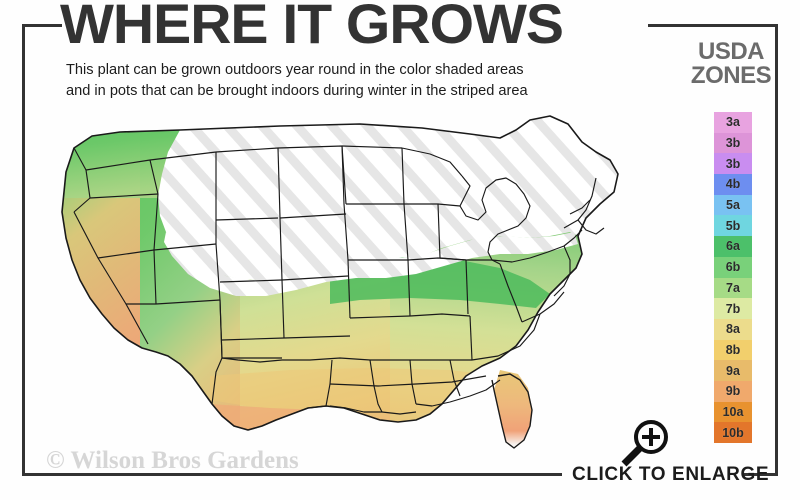  What do you see at coordinates (733, 226) in the screenshot?
I see `zone-swatch: 5b` at bounding box center [733, 226].